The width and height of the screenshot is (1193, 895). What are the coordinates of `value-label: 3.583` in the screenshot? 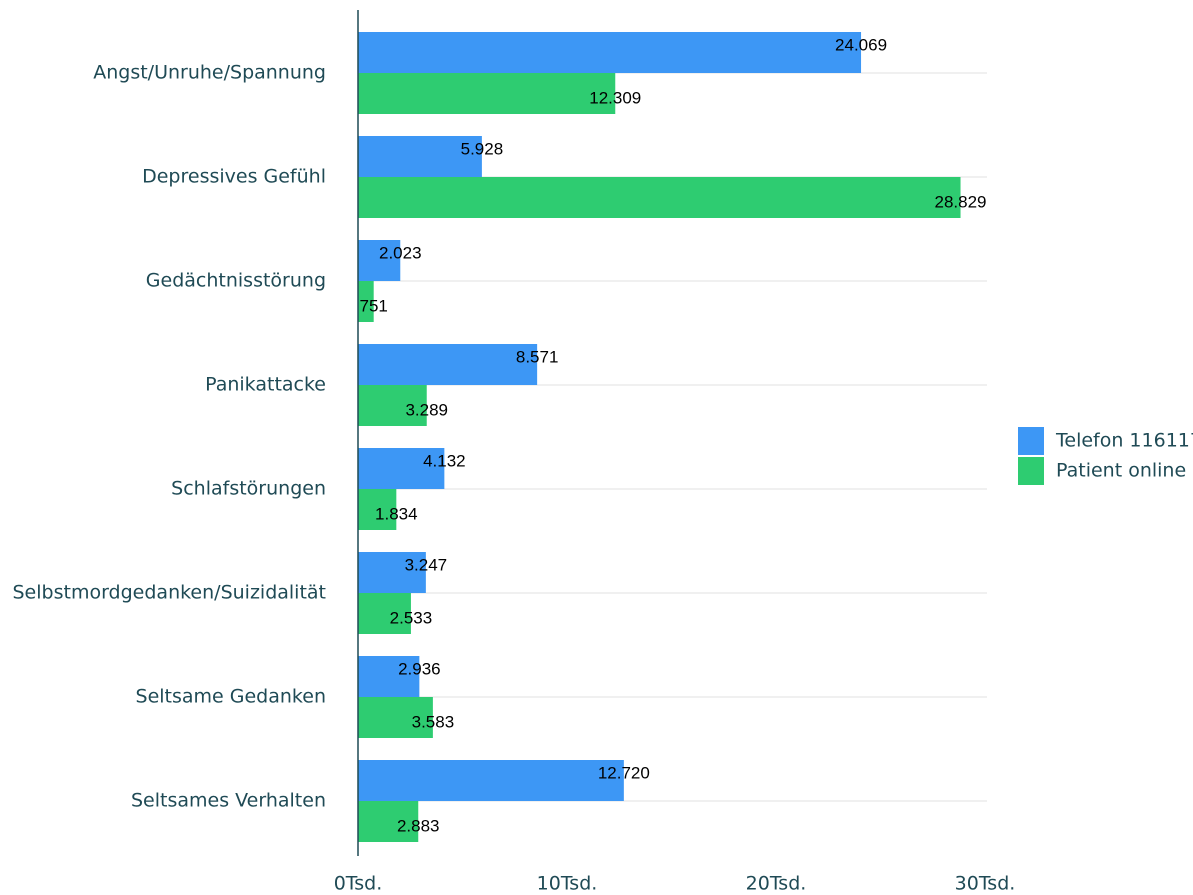 It's located at (433, 721).